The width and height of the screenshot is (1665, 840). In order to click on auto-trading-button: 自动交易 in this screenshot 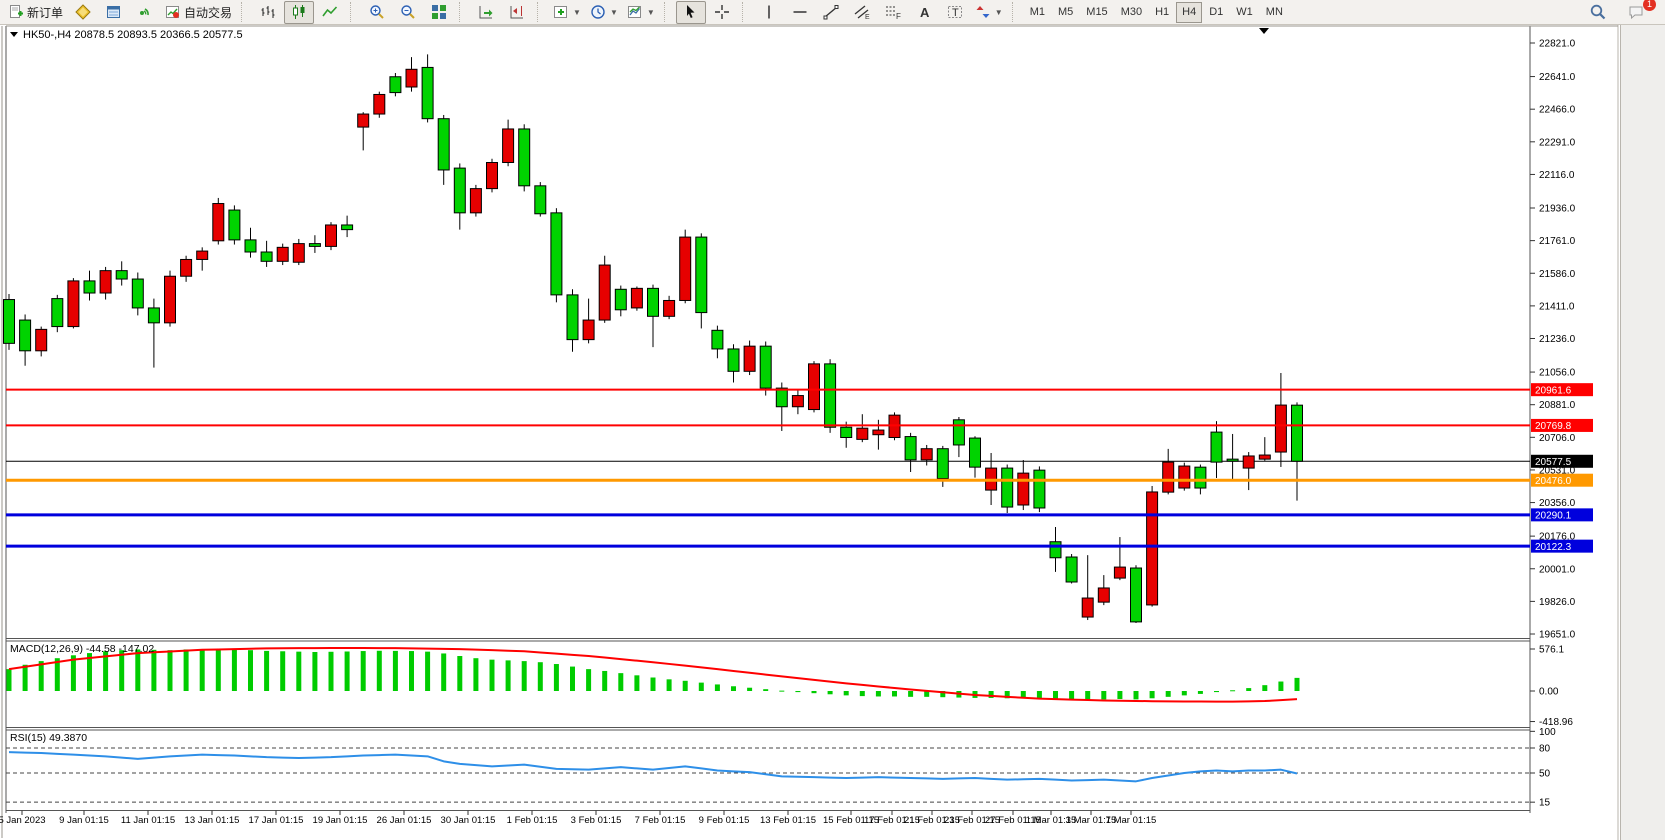, I will do `click(198, 12)`.